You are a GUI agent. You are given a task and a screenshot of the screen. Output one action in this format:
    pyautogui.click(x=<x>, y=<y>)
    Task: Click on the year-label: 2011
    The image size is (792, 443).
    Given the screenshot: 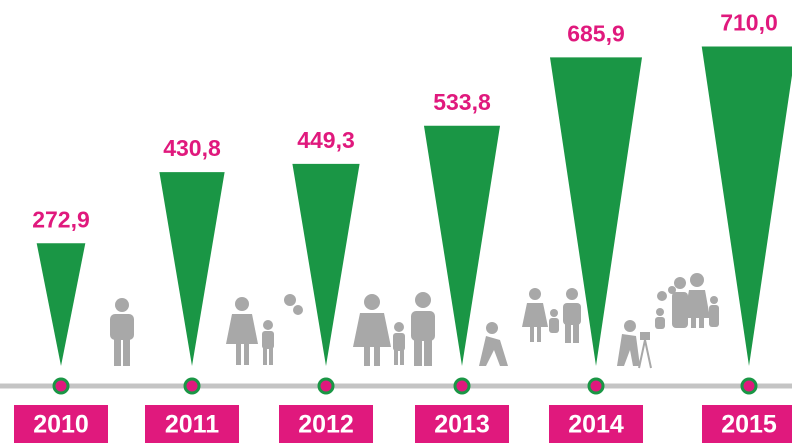 What is the action you would take?
    pyautogui.click(x=192, y=425)
    